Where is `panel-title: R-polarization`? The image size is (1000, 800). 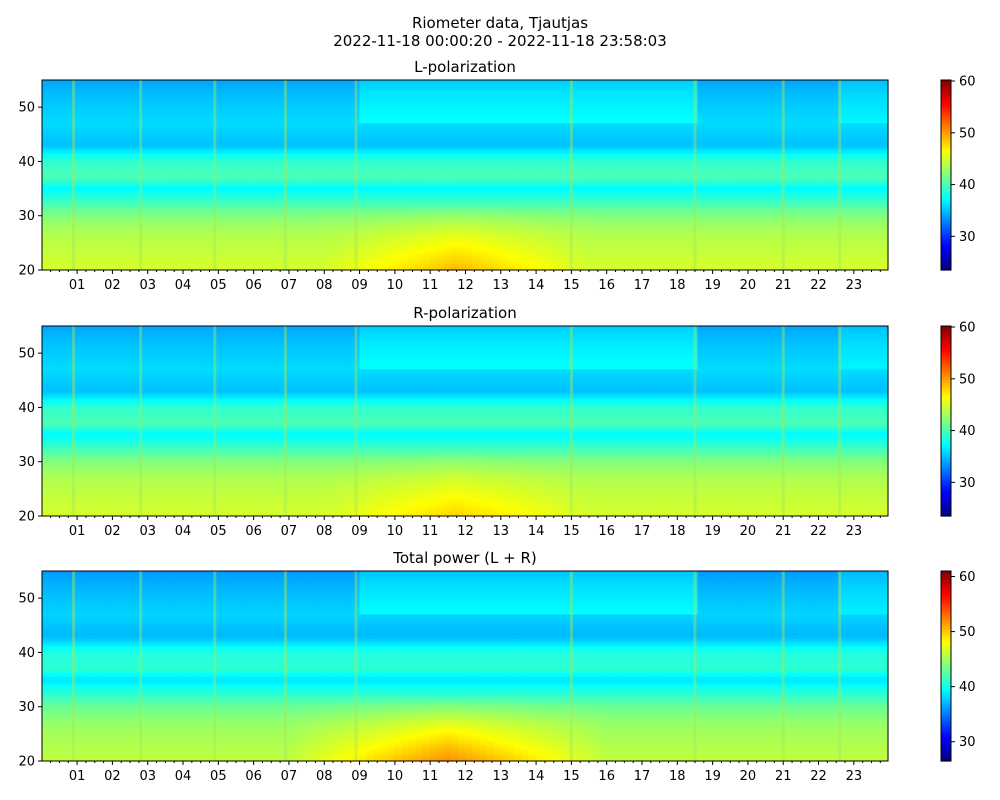
panel-title: R-polarization is located at coordinates (464, 313).